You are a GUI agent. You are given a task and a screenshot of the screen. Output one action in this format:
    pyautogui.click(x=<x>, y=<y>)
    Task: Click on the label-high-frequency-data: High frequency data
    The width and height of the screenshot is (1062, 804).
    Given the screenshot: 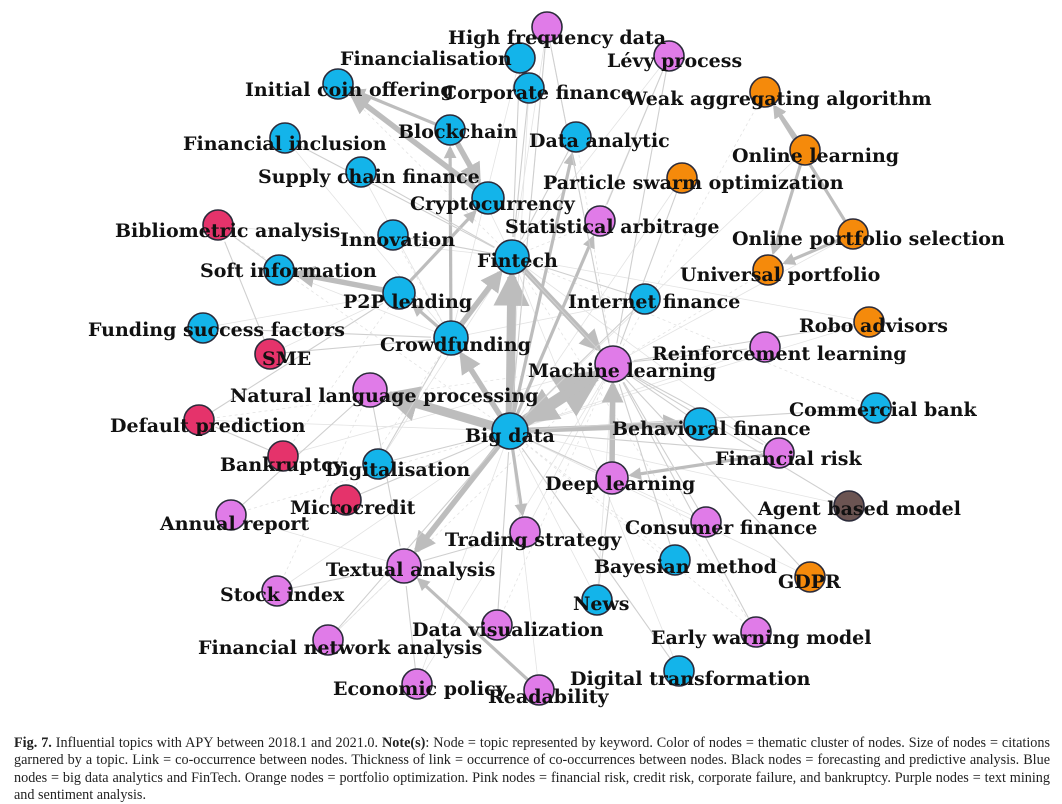 What is the action you would take?
    pyautogui.click(x=557, y=38)
    